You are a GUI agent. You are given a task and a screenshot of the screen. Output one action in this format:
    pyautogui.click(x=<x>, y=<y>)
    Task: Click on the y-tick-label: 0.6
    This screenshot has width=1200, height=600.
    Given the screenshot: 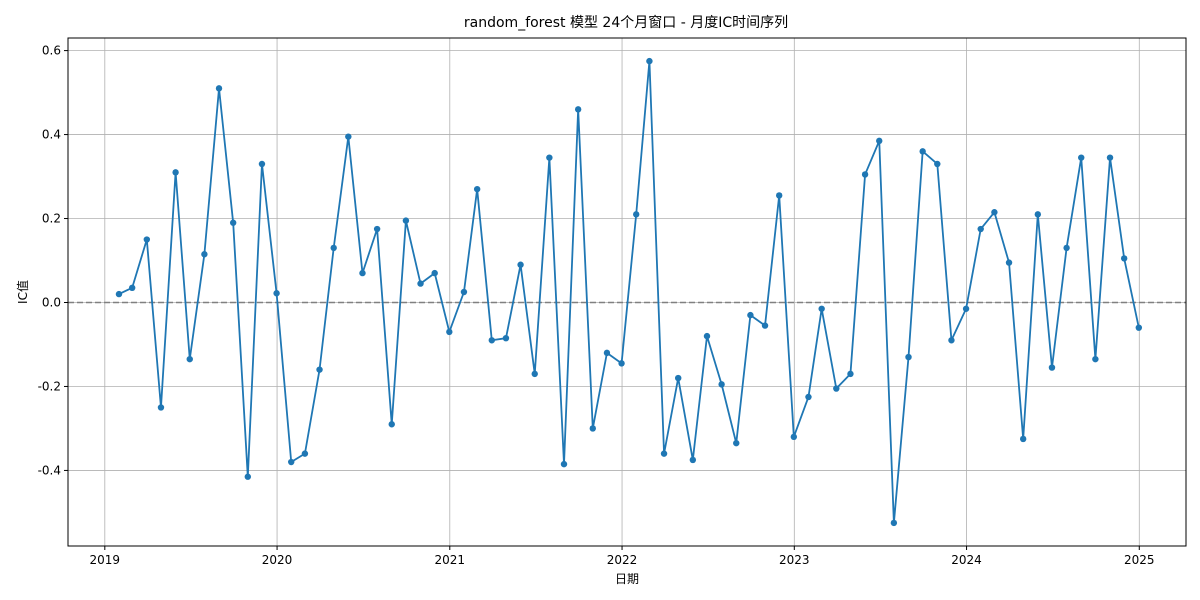 What is the action you would take?
    pyautogui.click(x=51, y=51)
    